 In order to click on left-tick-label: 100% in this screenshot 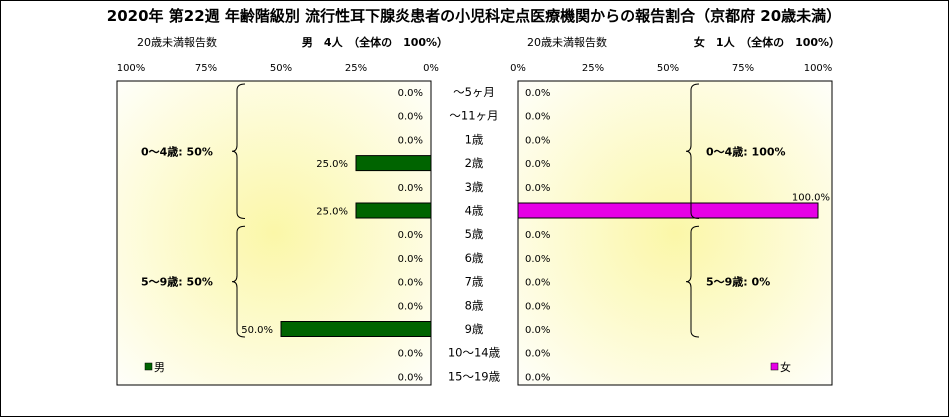, I will do `click(131, 68)`.